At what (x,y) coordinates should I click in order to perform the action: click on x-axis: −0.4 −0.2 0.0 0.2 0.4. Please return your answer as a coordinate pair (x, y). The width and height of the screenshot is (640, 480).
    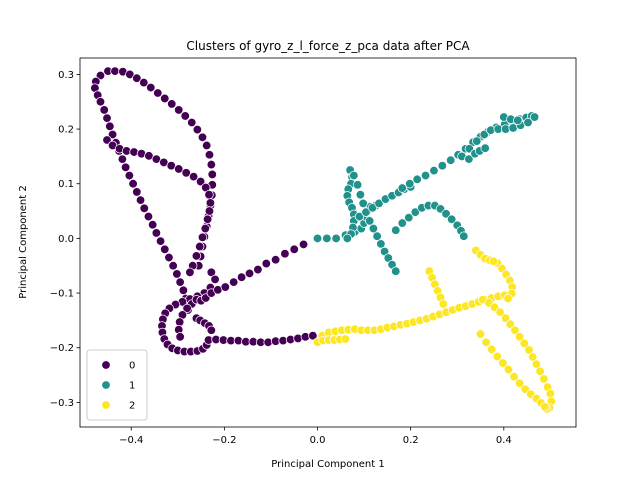
    Looking at the image, I should click on (315, 436).